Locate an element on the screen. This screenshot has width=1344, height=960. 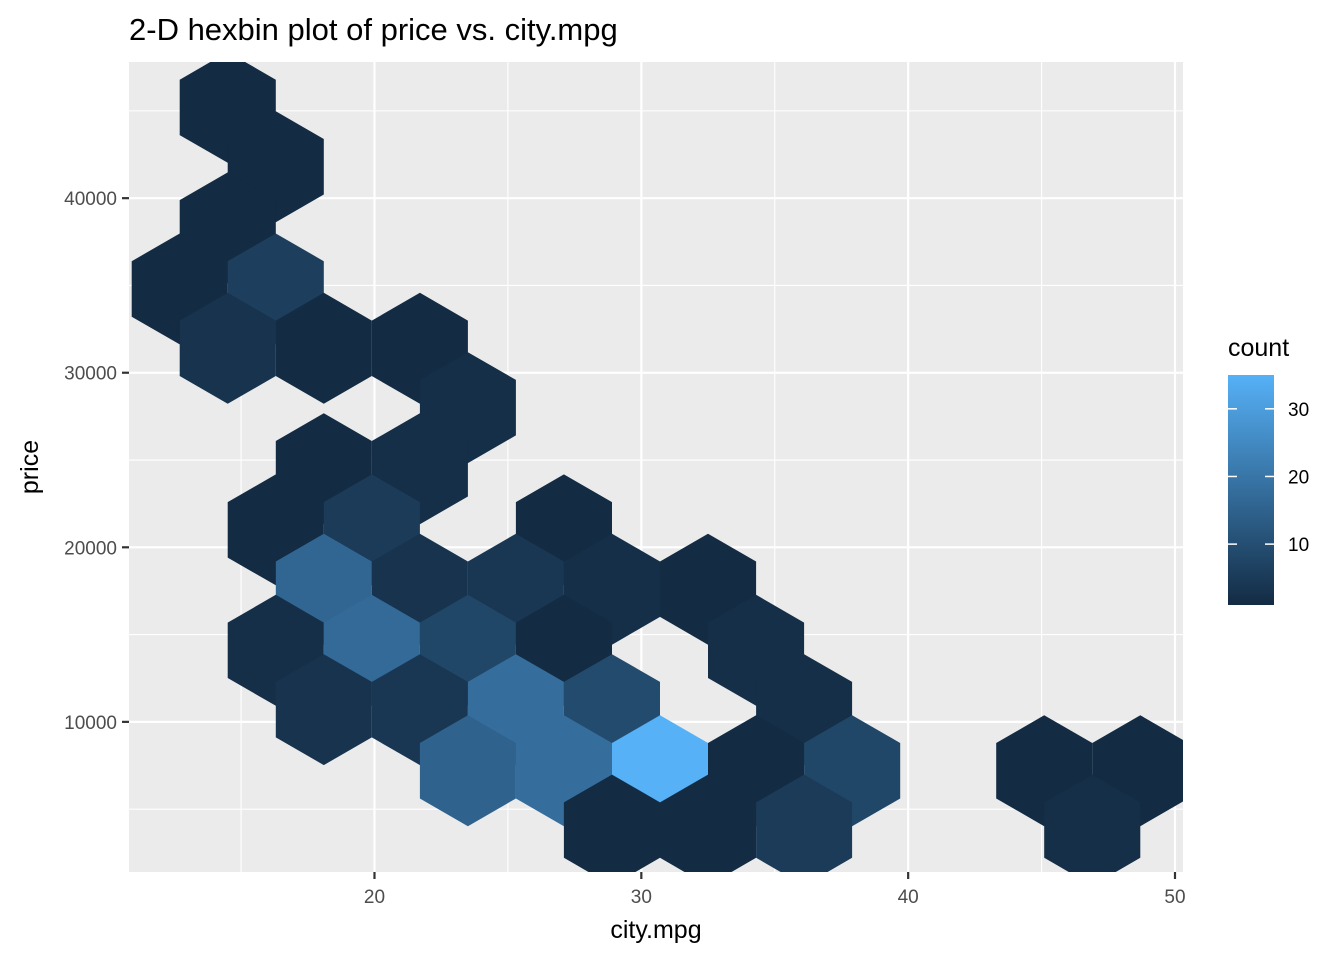
legend-title: count is located at coordinates (1258, 348).